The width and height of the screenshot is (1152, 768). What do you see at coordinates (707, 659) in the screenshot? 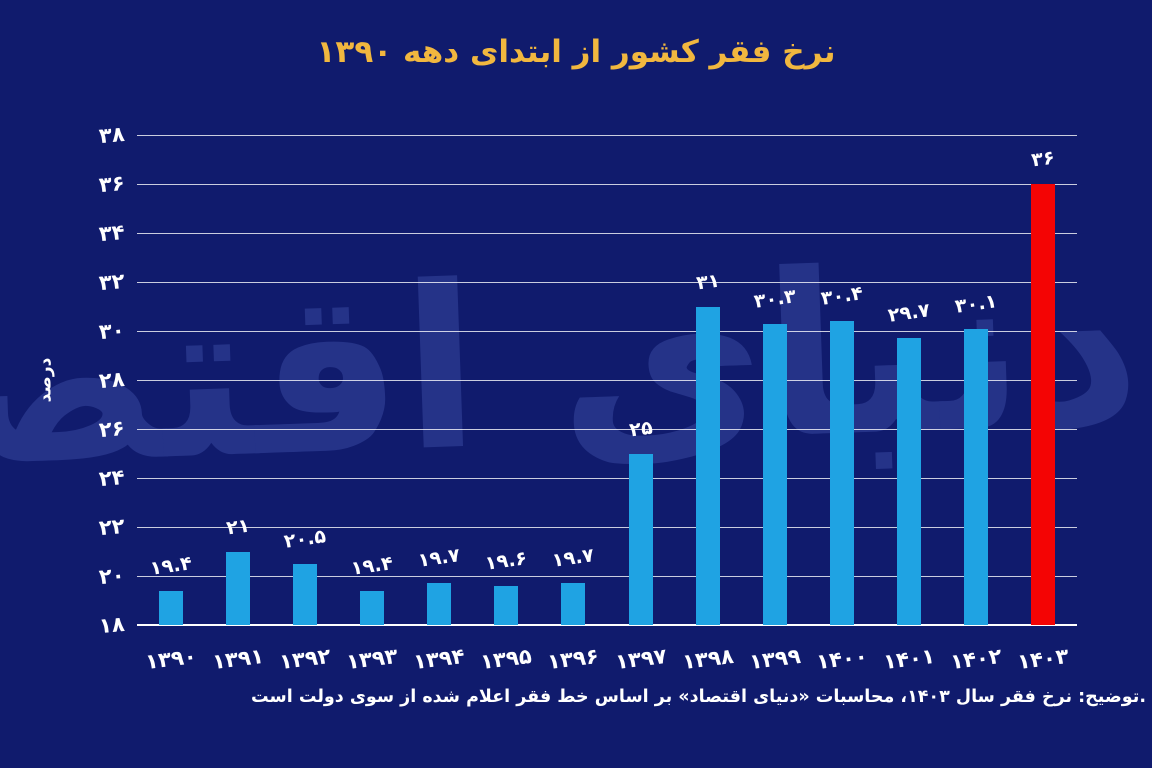
I see `x-tick-1398: ۱۳۹۸` at bounding box center [707, 659].